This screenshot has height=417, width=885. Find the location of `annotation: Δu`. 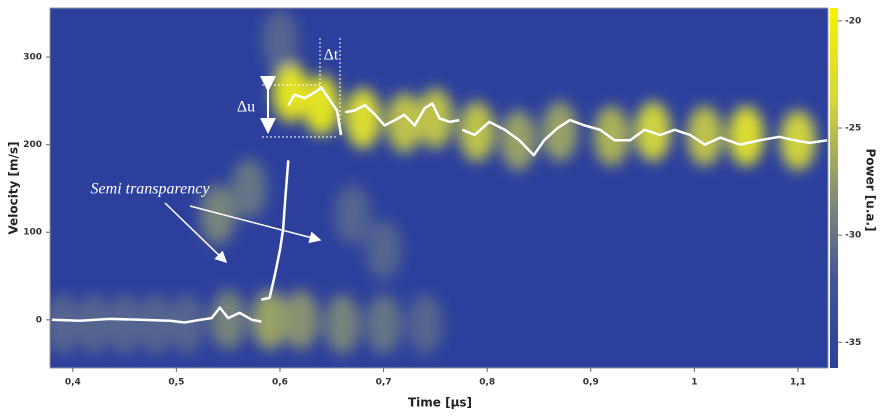

annotation: Δu is located at coordinates (246, 107).